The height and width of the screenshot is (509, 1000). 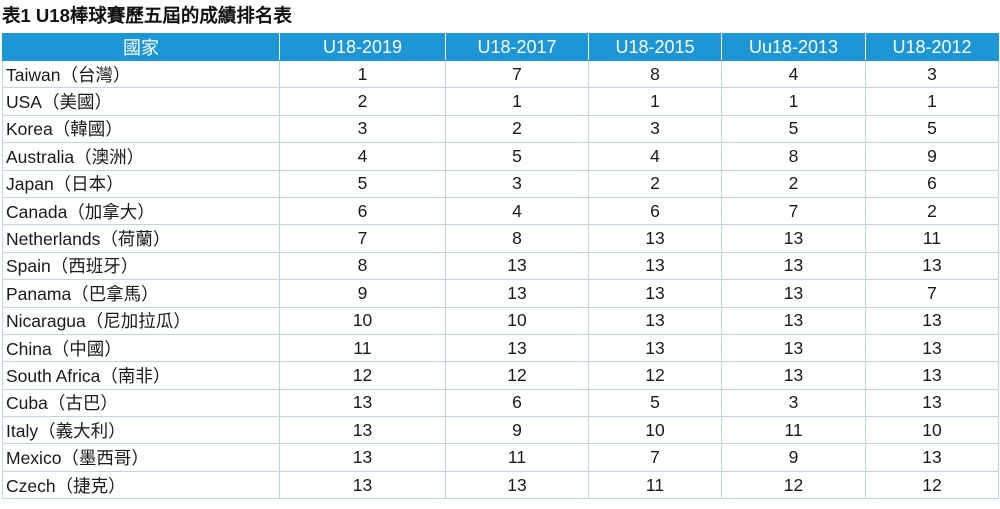 What do you see at coordinates (141, 101) in the screenshot?
I see `country-cell: USA（美國）` at bounding box center [141, 101].